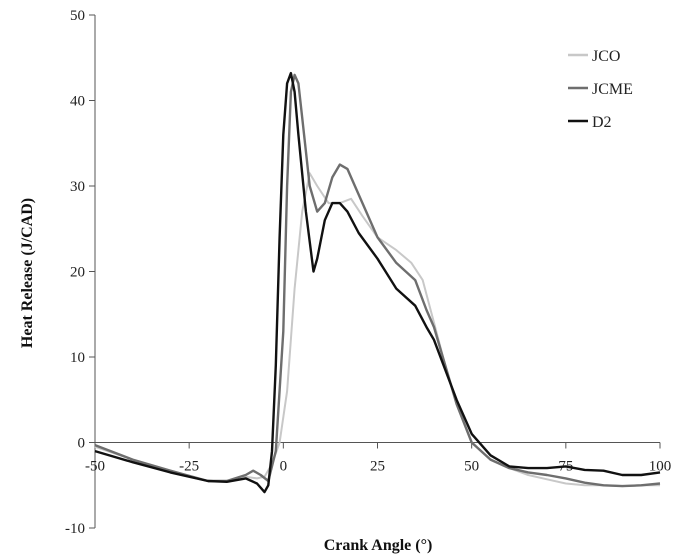 Image resolution: width=693 pixels, height=557 pixels. Describe the element at coordinates (377, 467) in the screenshot. I see `x-tick-label: 25` at that location.